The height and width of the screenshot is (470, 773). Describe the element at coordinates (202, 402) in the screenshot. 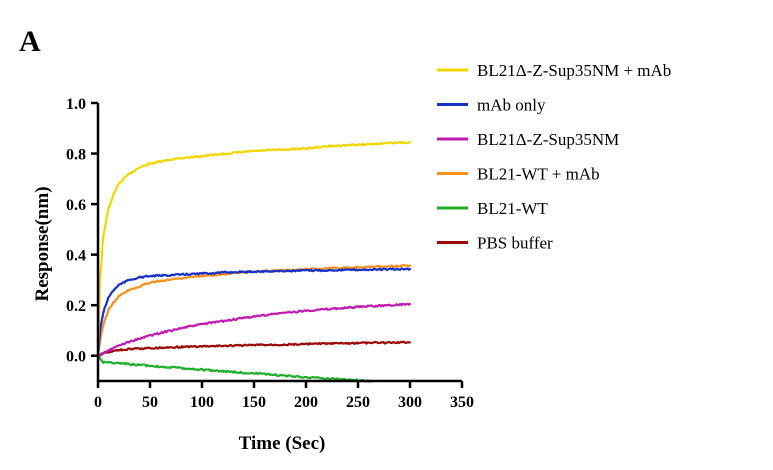

I see `x-tick-label: 100` at that location.